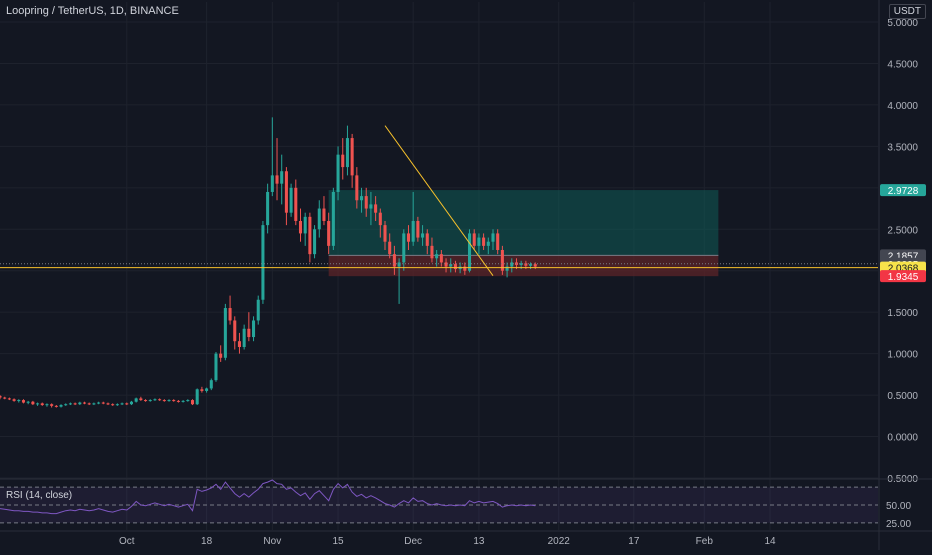  Describe the element at coordinates (907, 11) in the screenshot. I see `currency-badge: USDT` at that location.